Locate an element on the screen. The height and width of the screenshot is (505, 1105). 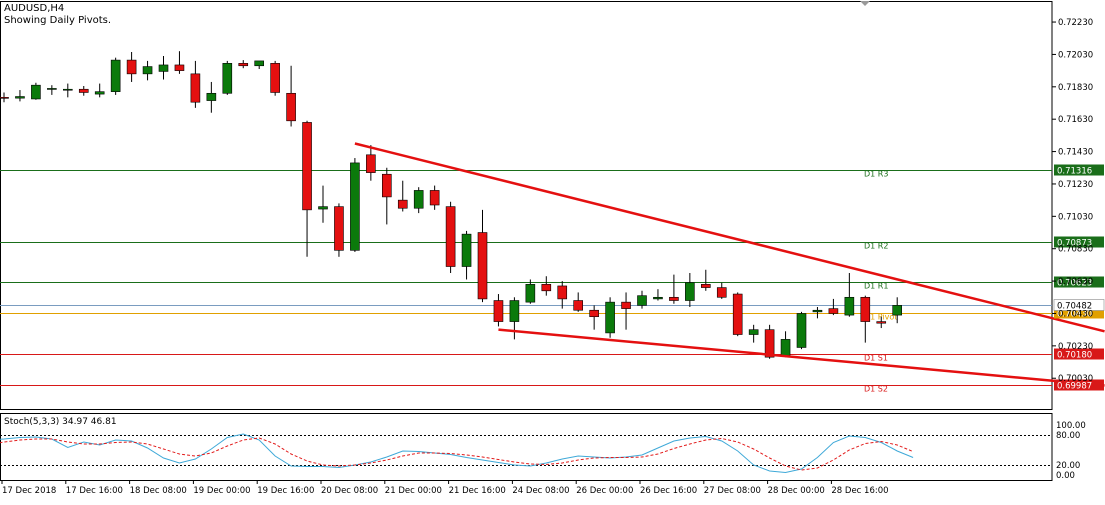
price-flag-0.69987 is located at coordinates (1079, 385).